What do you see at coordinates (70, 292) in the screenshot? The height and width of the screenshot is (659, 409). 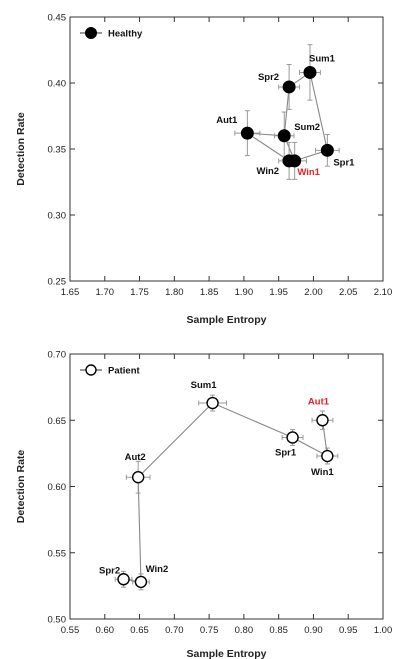 I see `x-tick-label: 1.65` at bounding box center [70, 292].